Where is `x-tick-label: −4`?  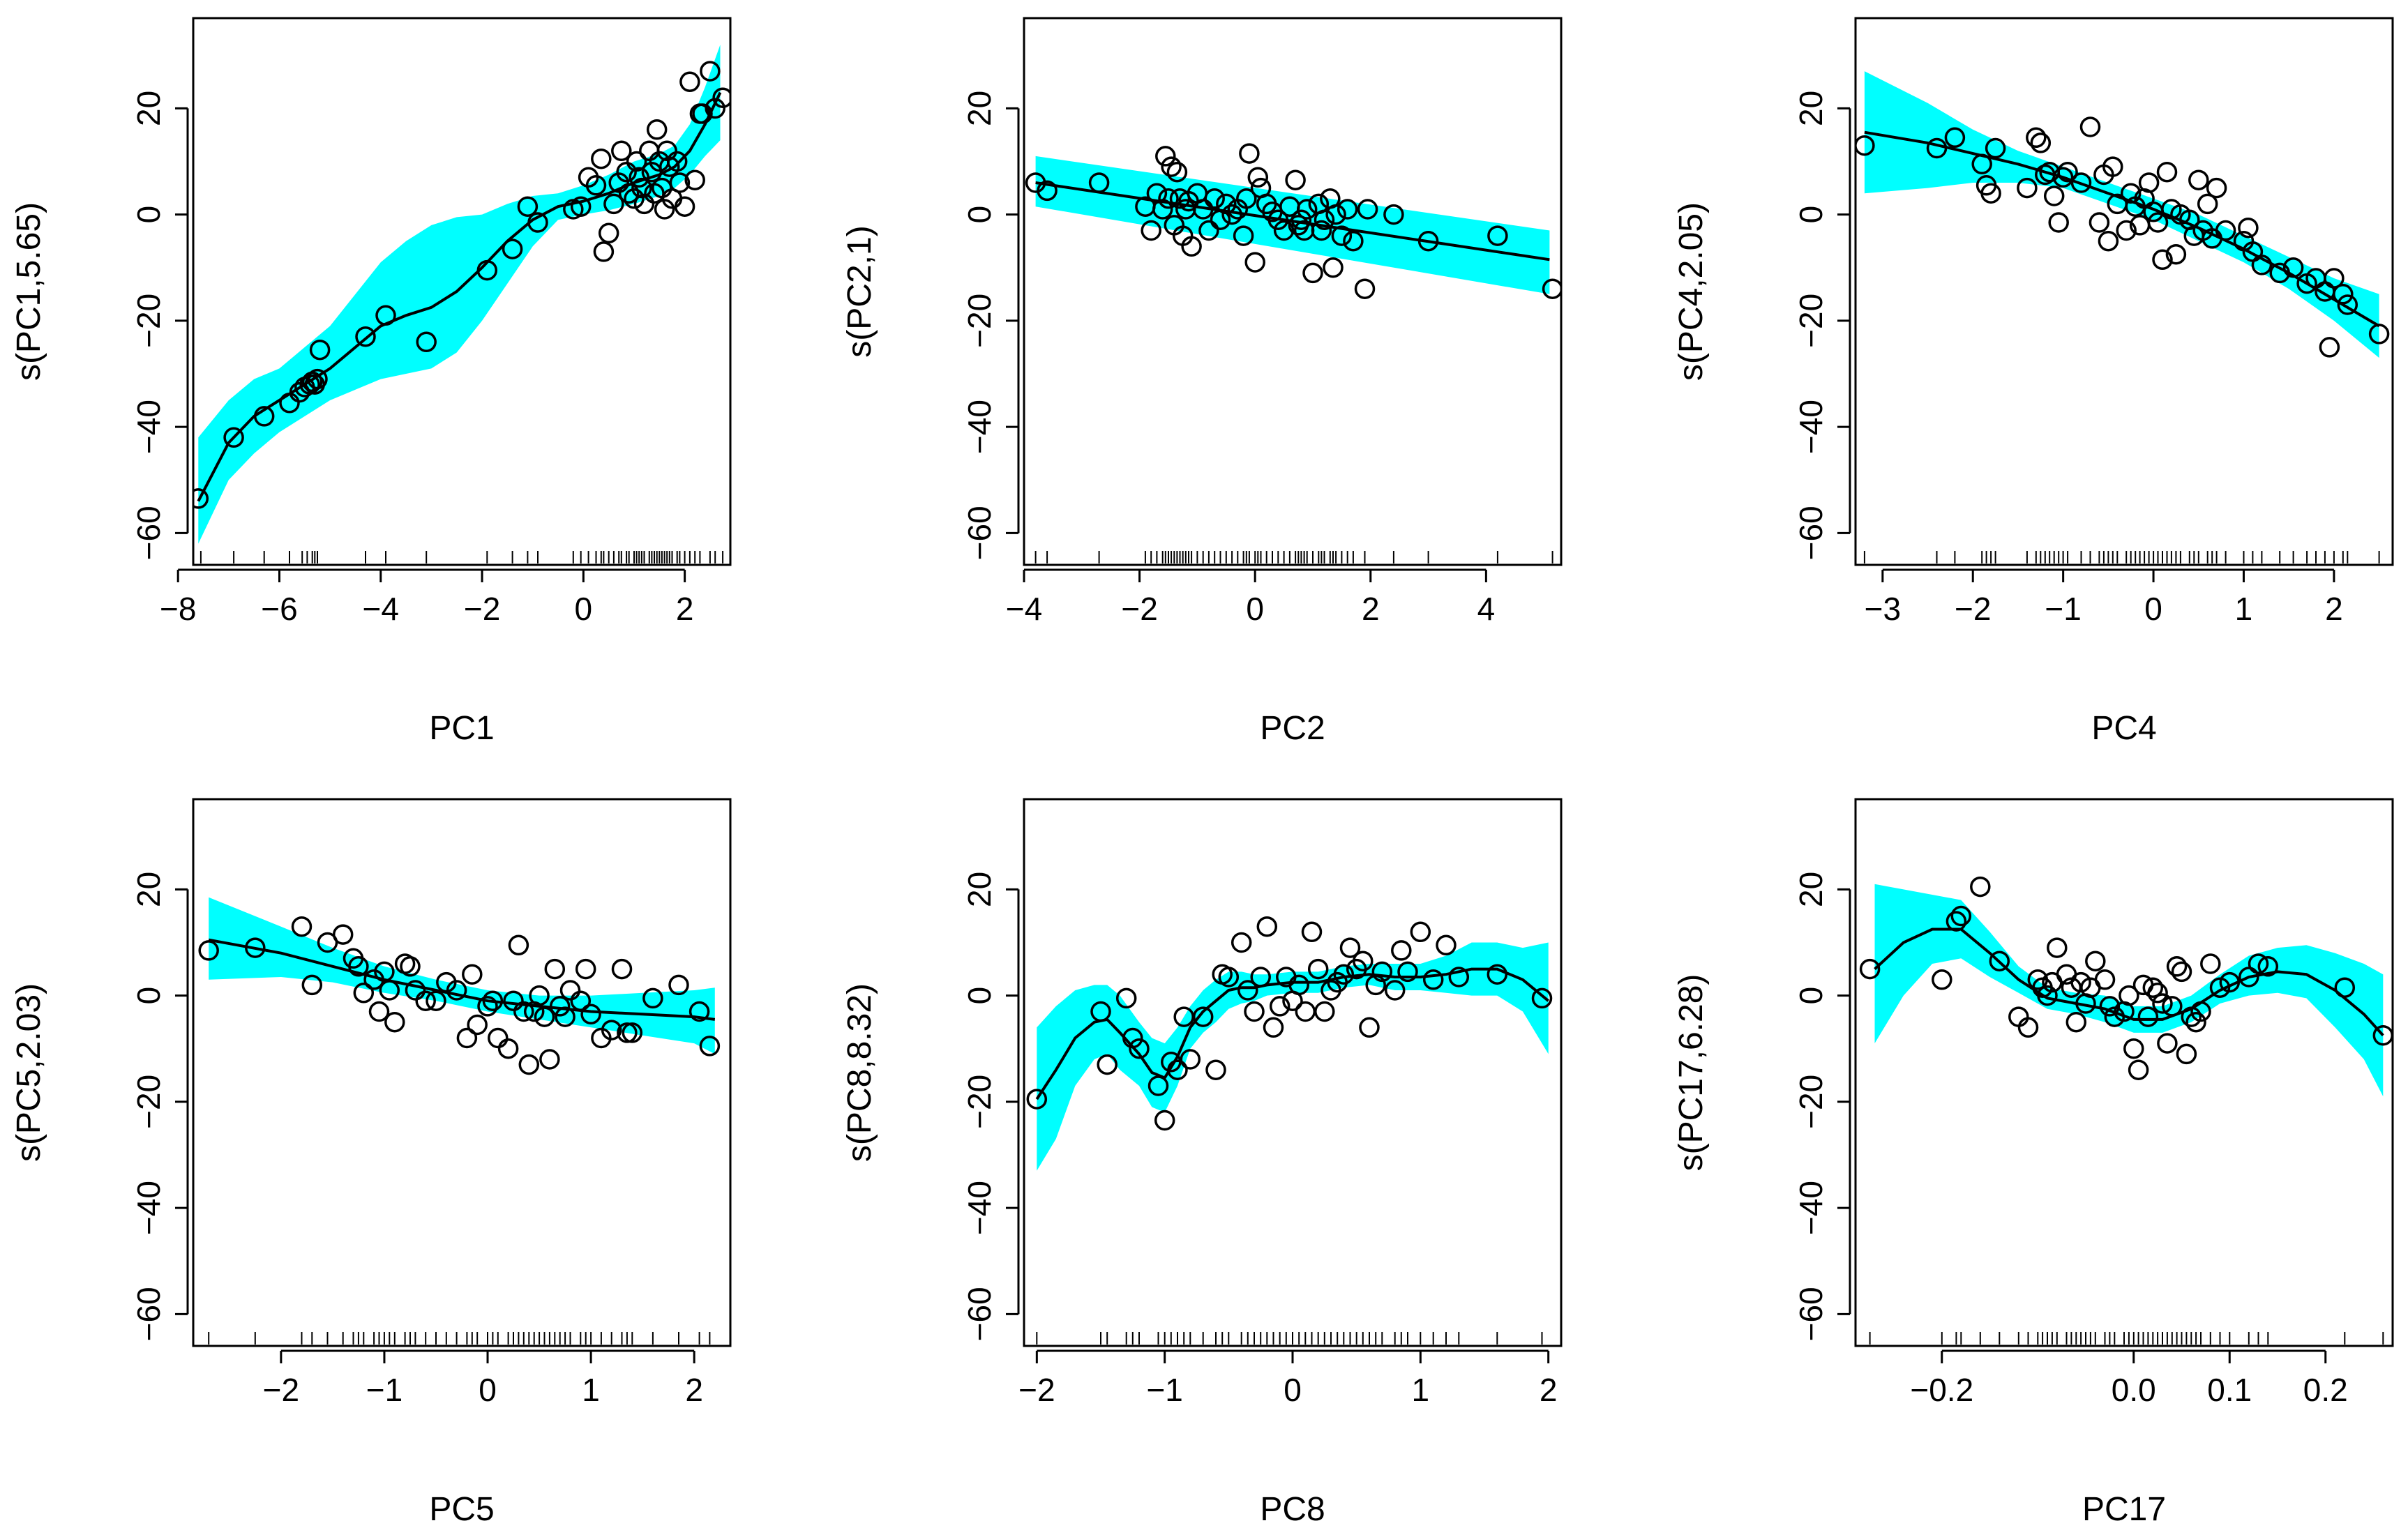
x-tick-label: −4 is located at coordinates (1024, 609).